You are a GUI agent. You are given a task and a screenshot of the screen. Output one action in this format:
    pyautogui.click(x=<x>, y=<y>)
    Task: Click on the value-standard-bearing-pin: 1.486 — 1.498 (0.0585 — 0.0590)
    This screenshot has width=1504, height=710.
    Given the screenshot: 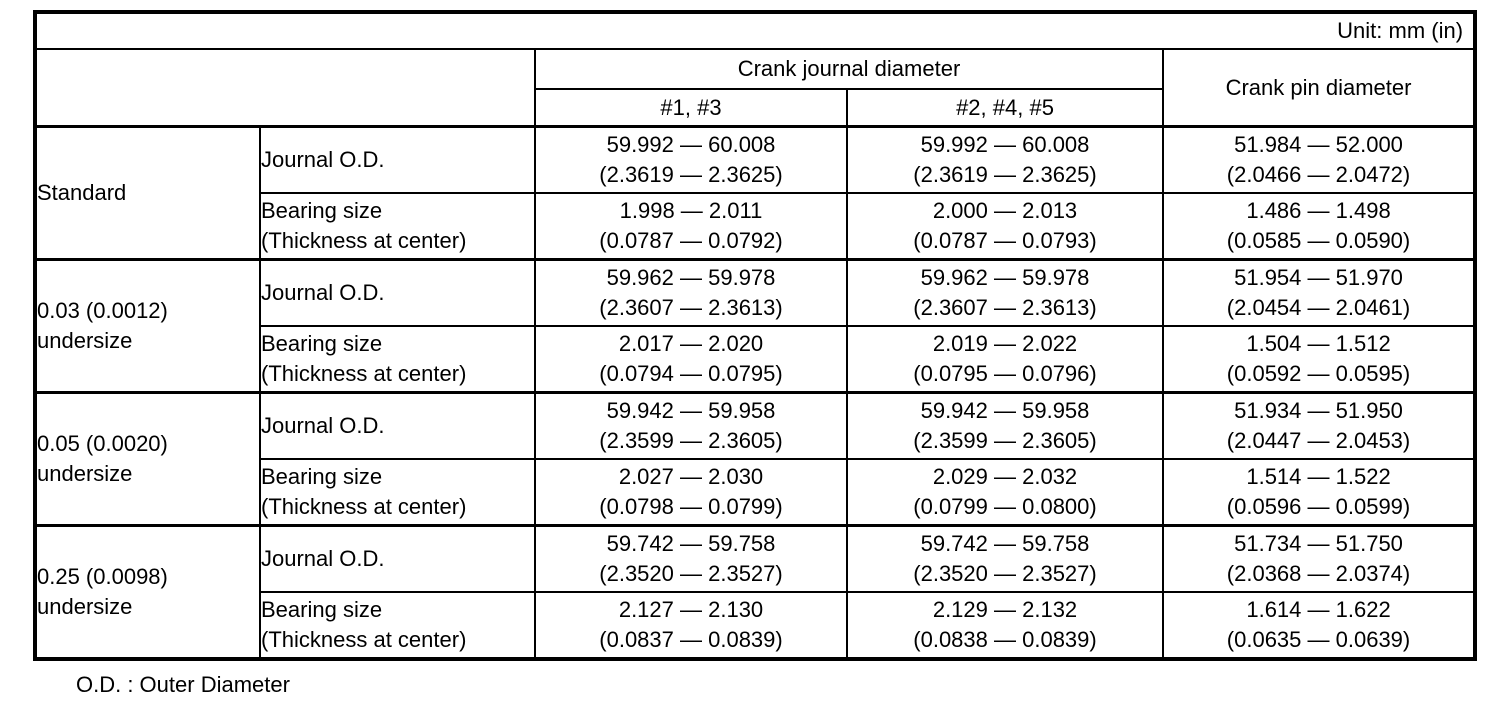 What is the action you would take?
    pyautogui.click(x=1319, y=226)
    